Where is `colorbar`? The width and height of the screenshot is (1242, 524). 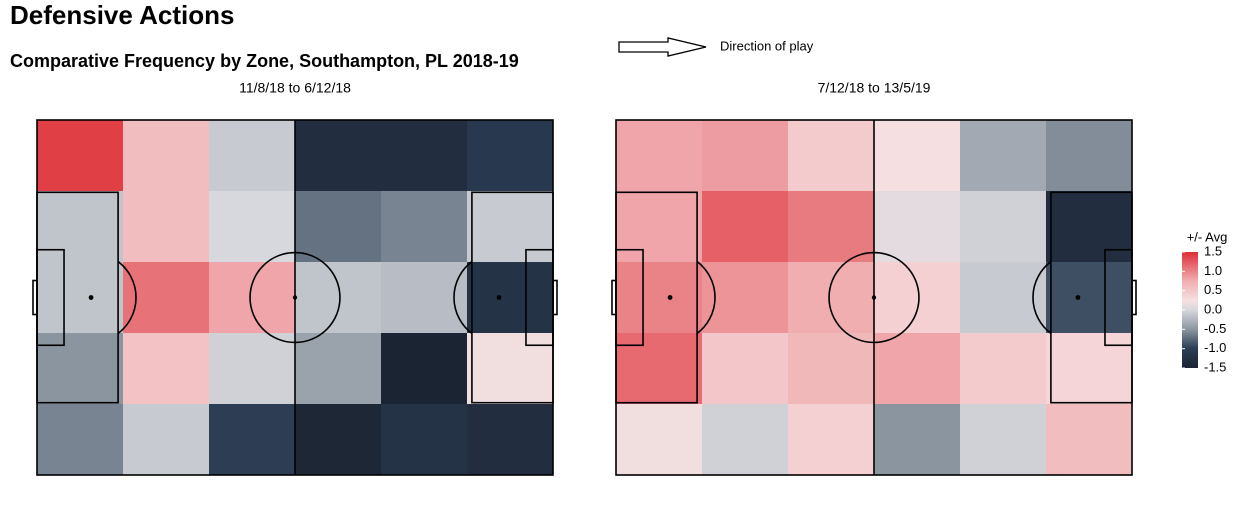 colorbar is located at coordinates (1190, 310).